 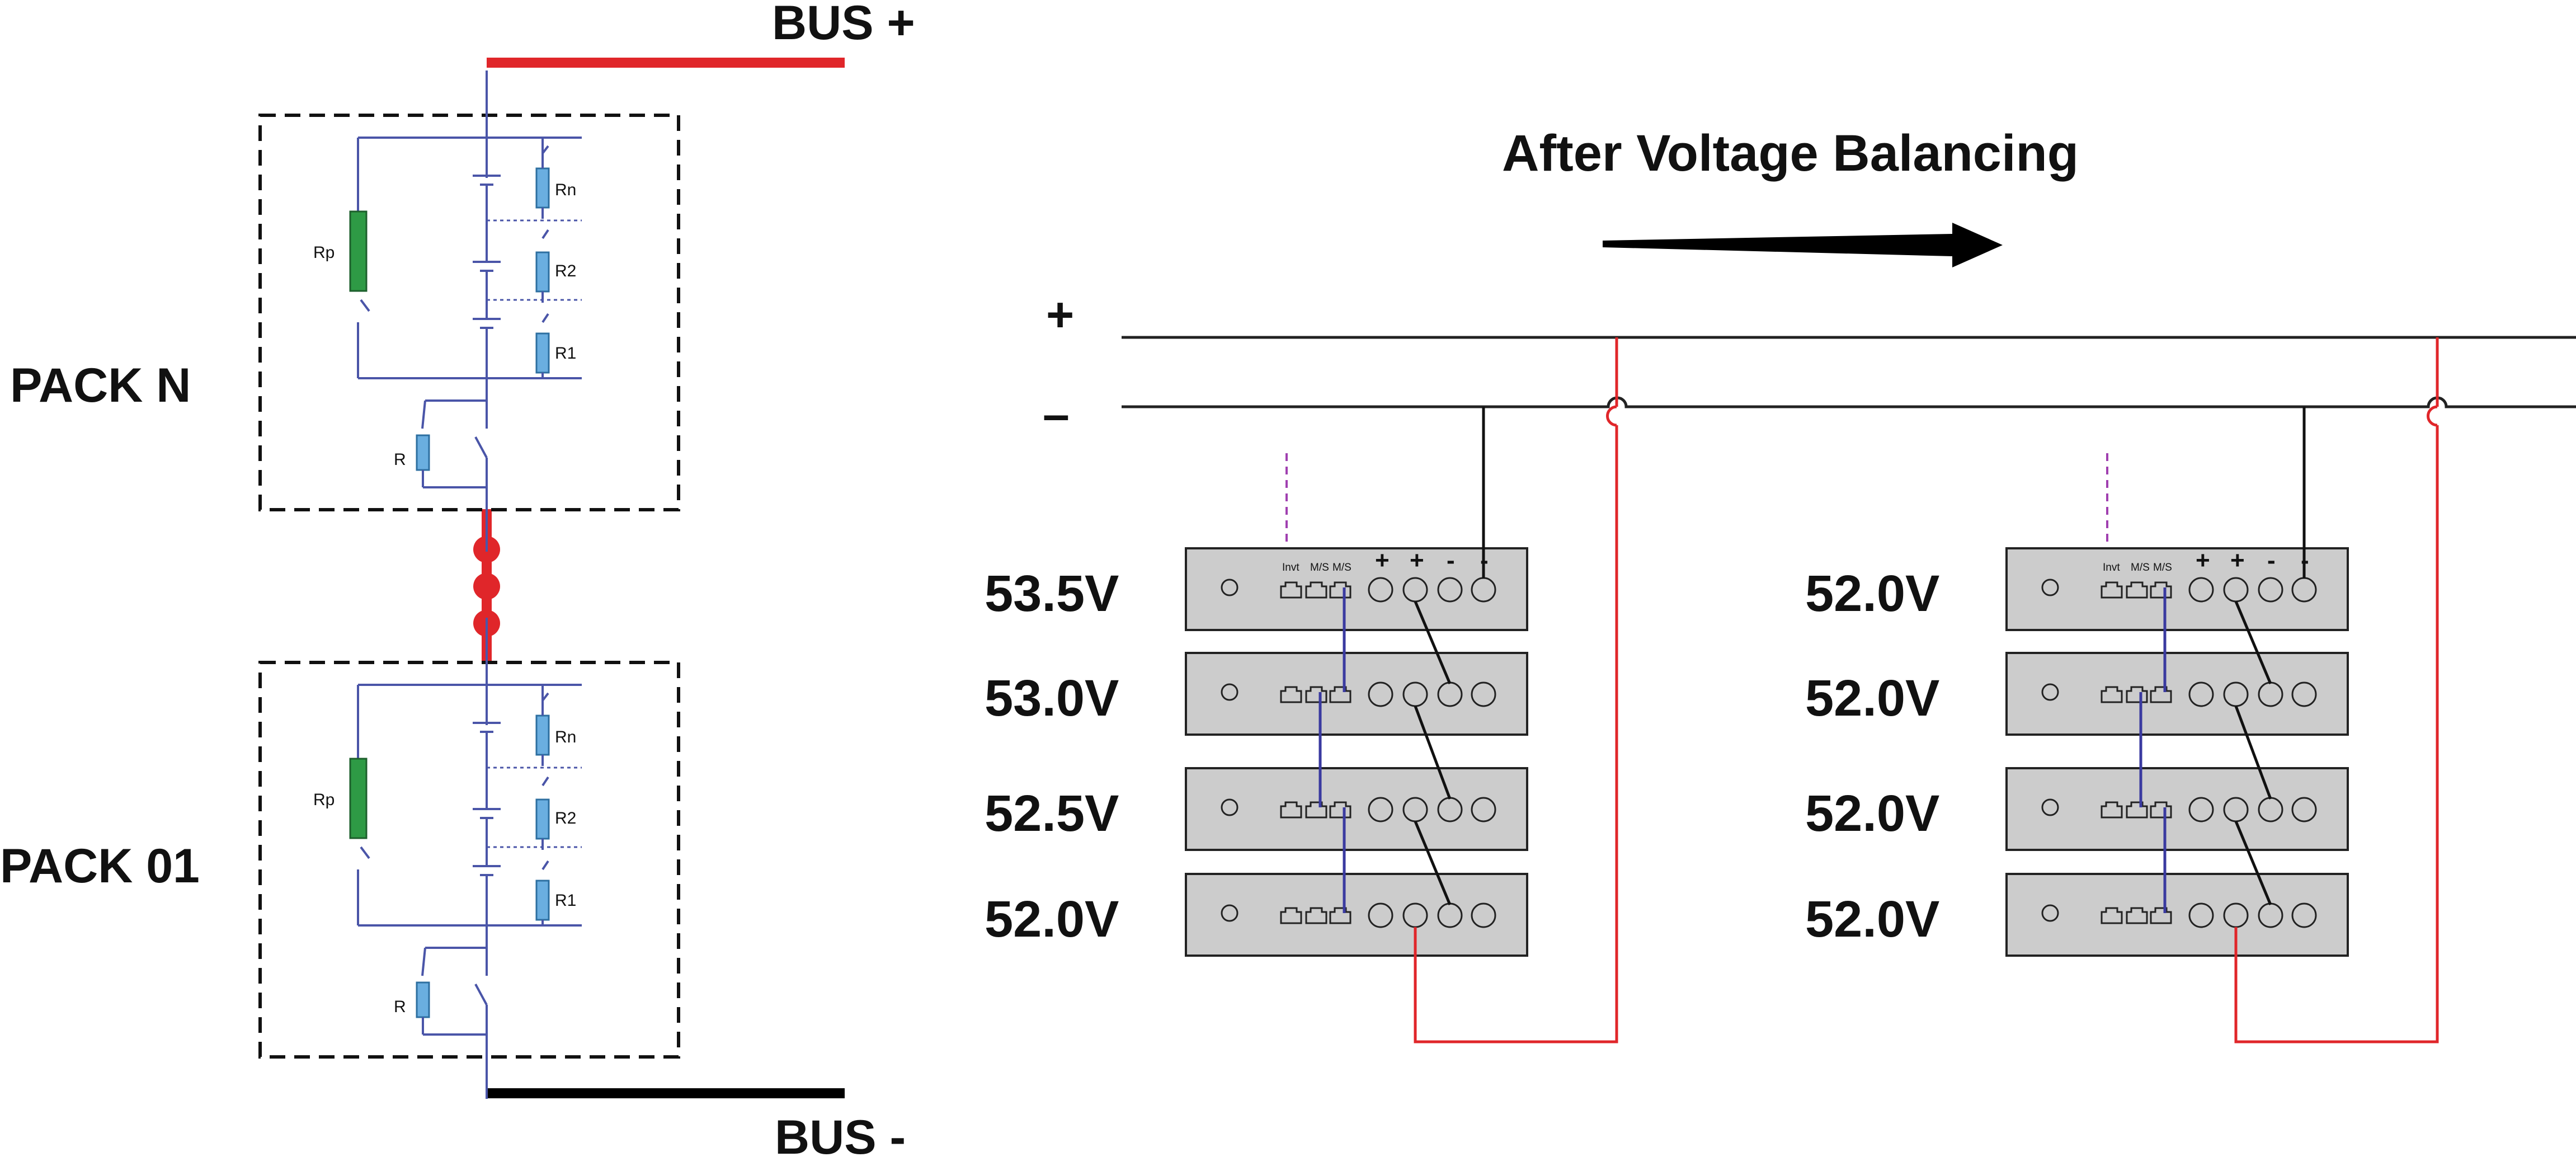 What do you see at coordinates (1060, 315) in the screenshot?
I see `rail-plus-label: +` at bounding box center [1060, 315].